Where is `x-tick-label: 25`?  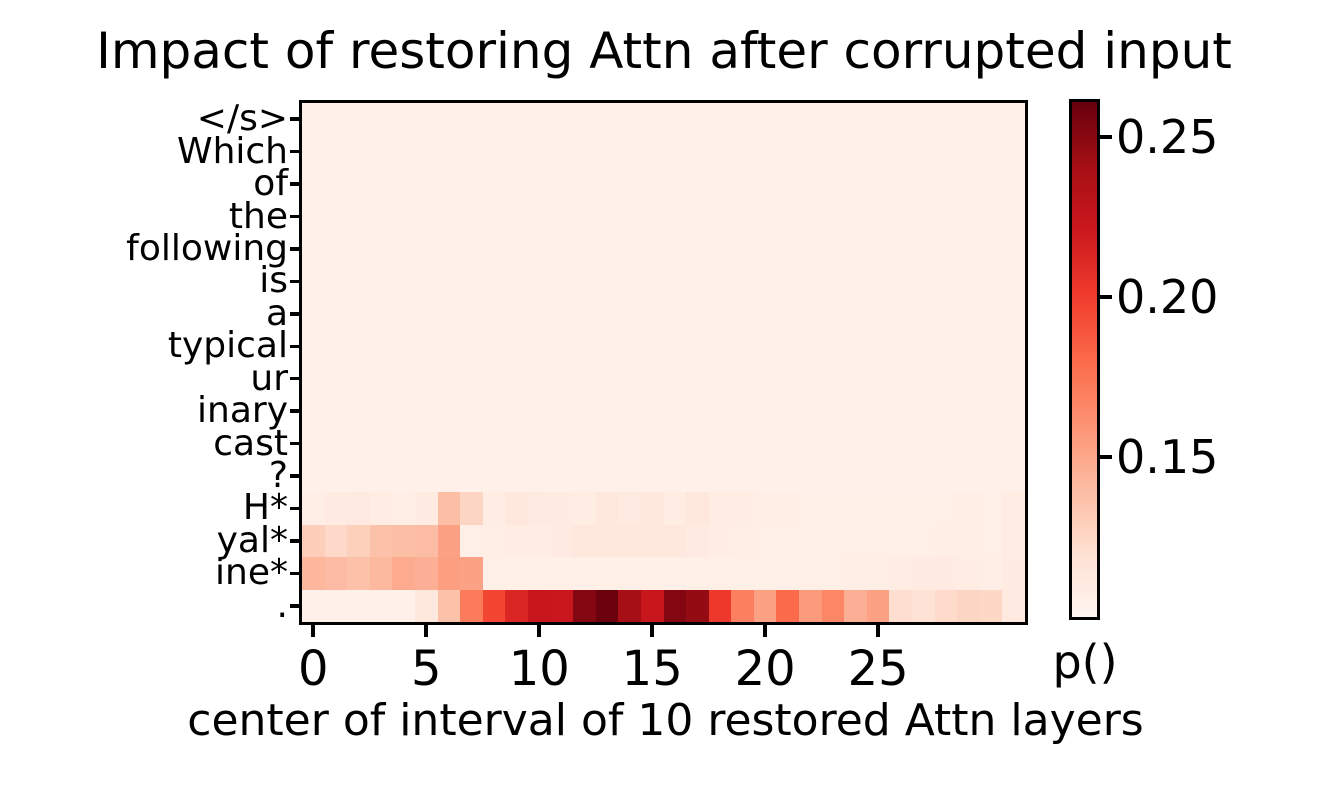
x-tick-label: 25 is located at coordinates (878, 669).